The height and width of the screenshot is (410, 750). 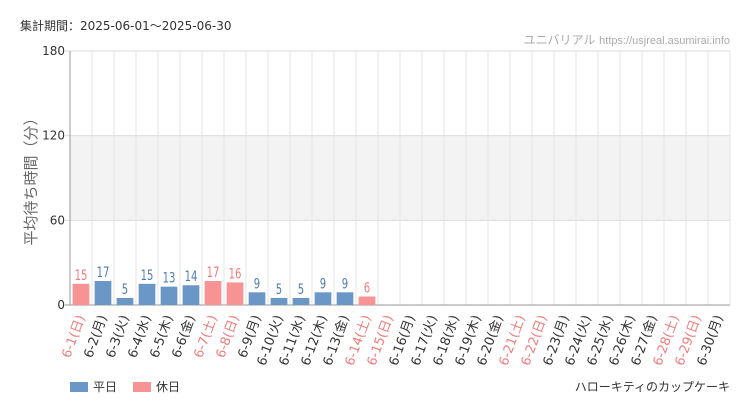 What do you see at coordinates (345, 298) in the screenshot?
I see `bar-6-13(金)` at bounding box center [345, 298].